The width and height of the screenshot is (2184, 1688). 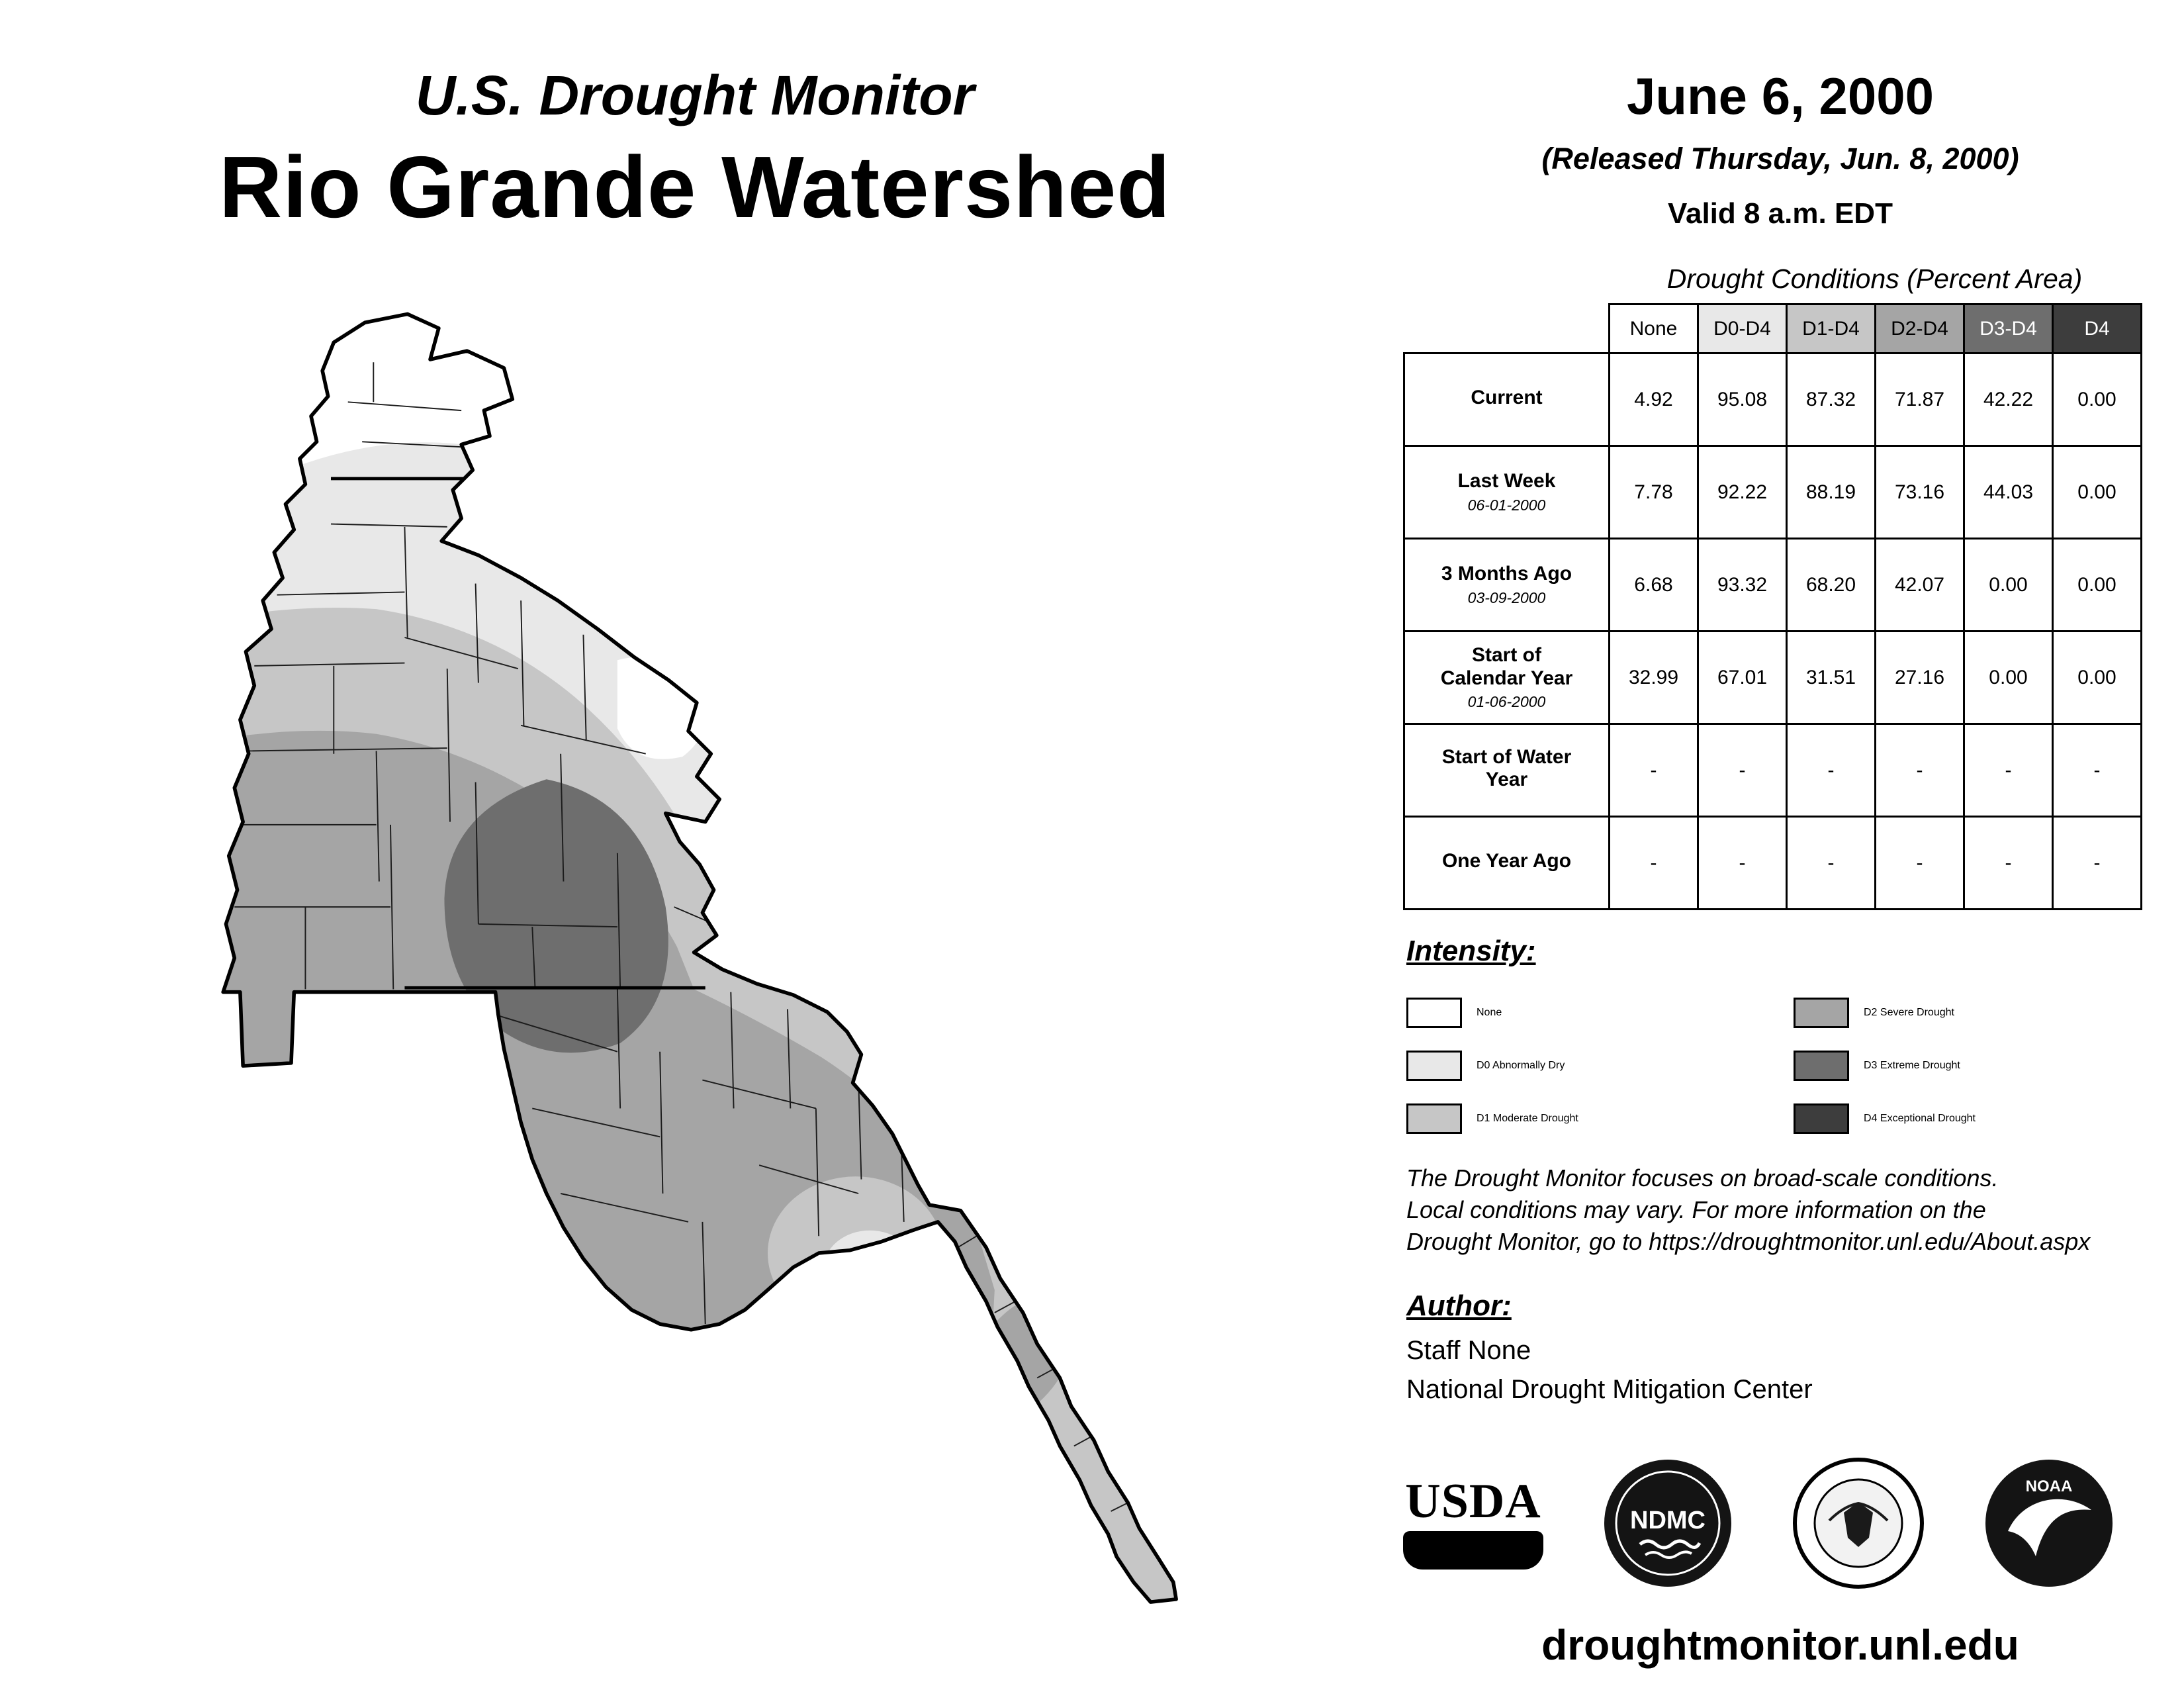 What do you see at coordinates (2008, 492) in the screenshot?
I see `table-value: 44.03` at bounding box center [2008, 492].